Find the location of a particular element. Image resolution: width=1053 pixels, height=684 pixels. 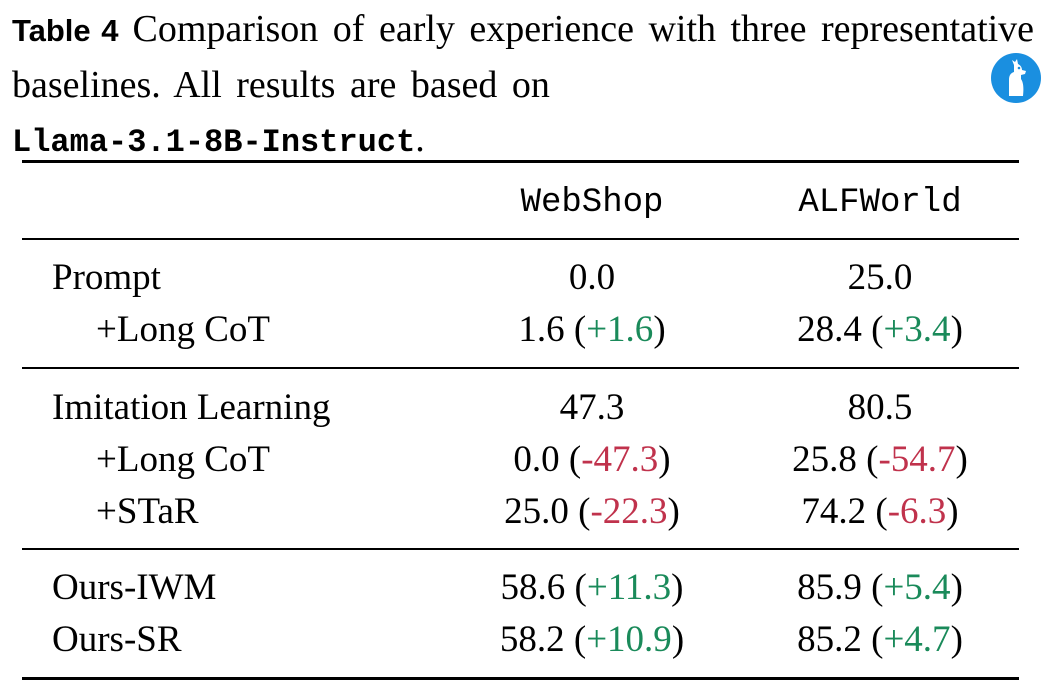

alfworld-value: 28.4 (+3.4) is located at coordinates (880, 329).